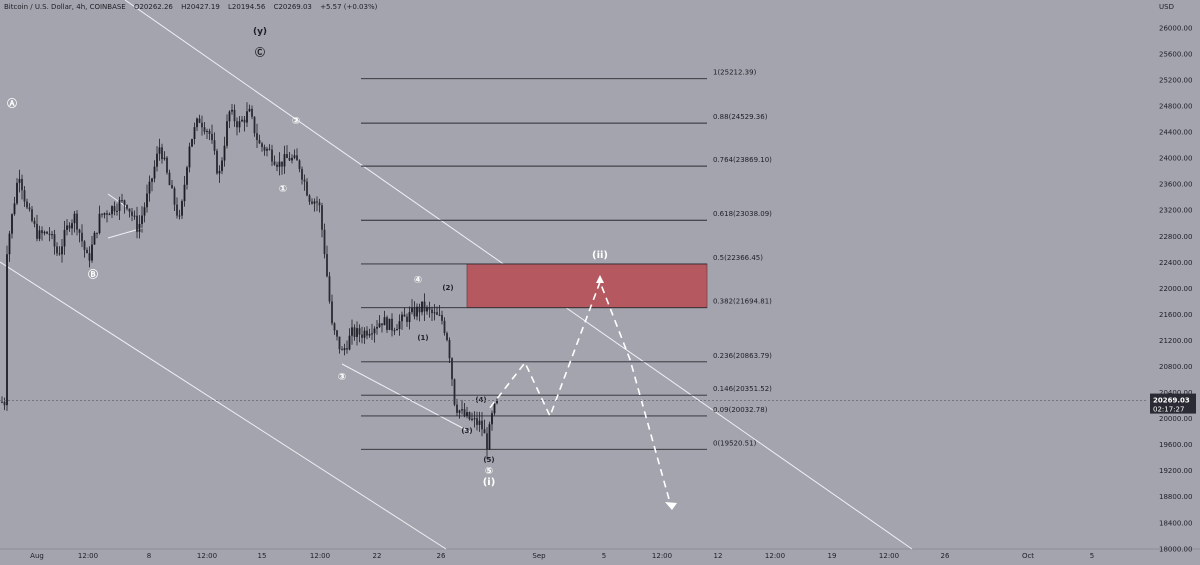  Describe the element at coordinates (1175, 263) in the screenshot. I see `price-tick-label: 22400.00` at that location.